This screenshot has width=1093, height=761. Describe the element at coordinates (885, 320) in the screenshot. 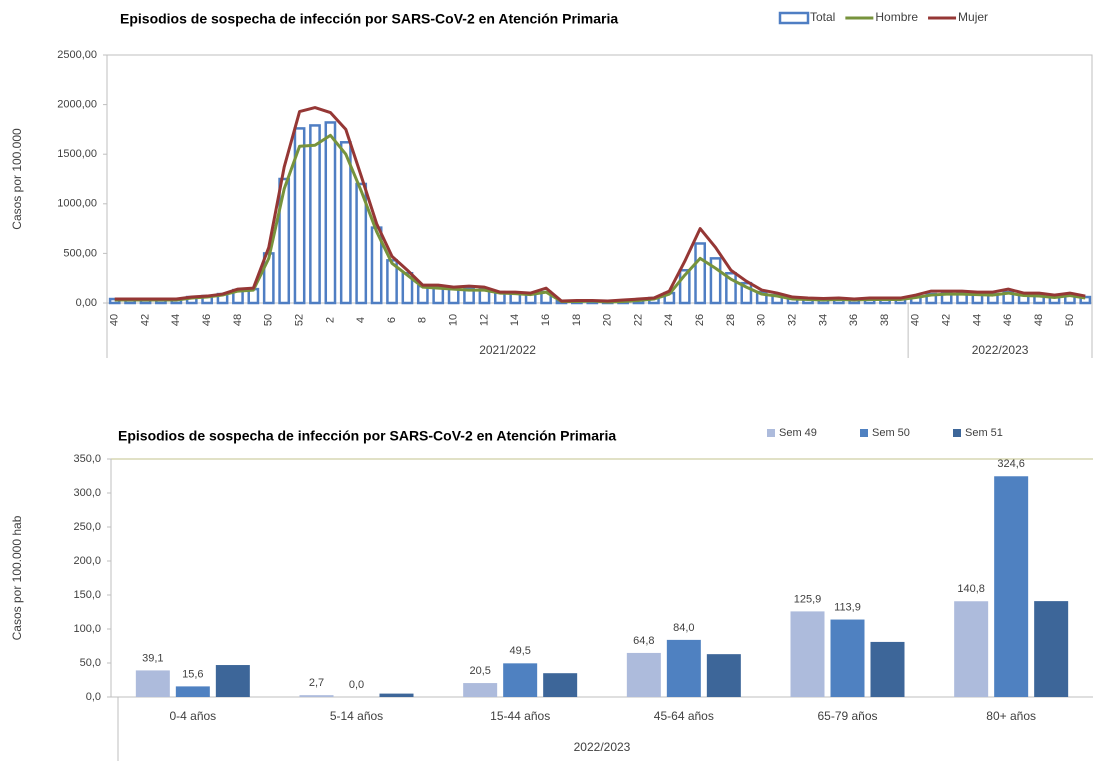

I see `x-tick-label: 38` at that location.